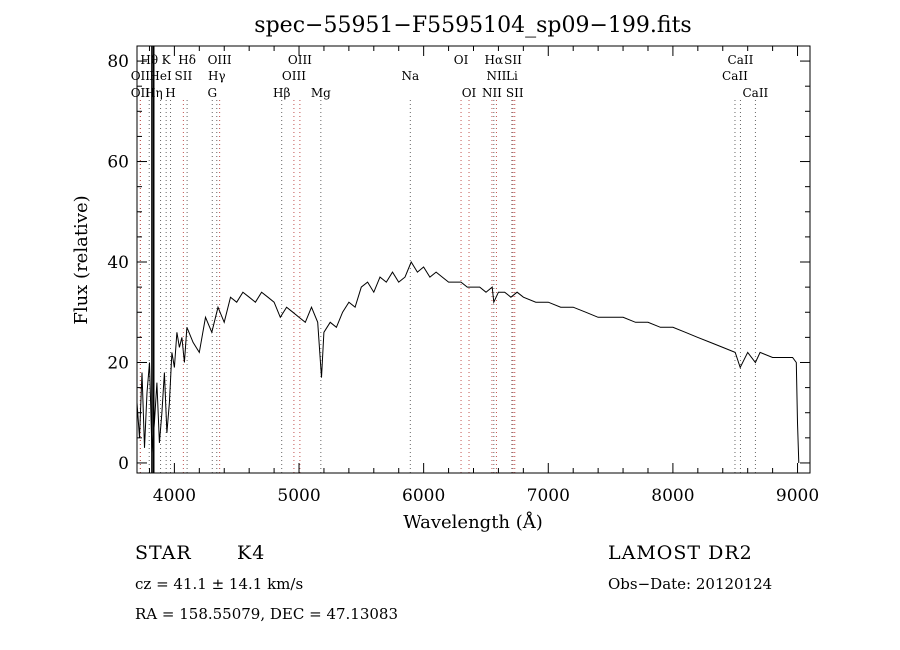 The width and height of the screenshot is (900, 650). What do you see at coordinates (118, 363) in the screenshot?
I see `y-tick-label-1: 20` at bounding box center [118, 363].